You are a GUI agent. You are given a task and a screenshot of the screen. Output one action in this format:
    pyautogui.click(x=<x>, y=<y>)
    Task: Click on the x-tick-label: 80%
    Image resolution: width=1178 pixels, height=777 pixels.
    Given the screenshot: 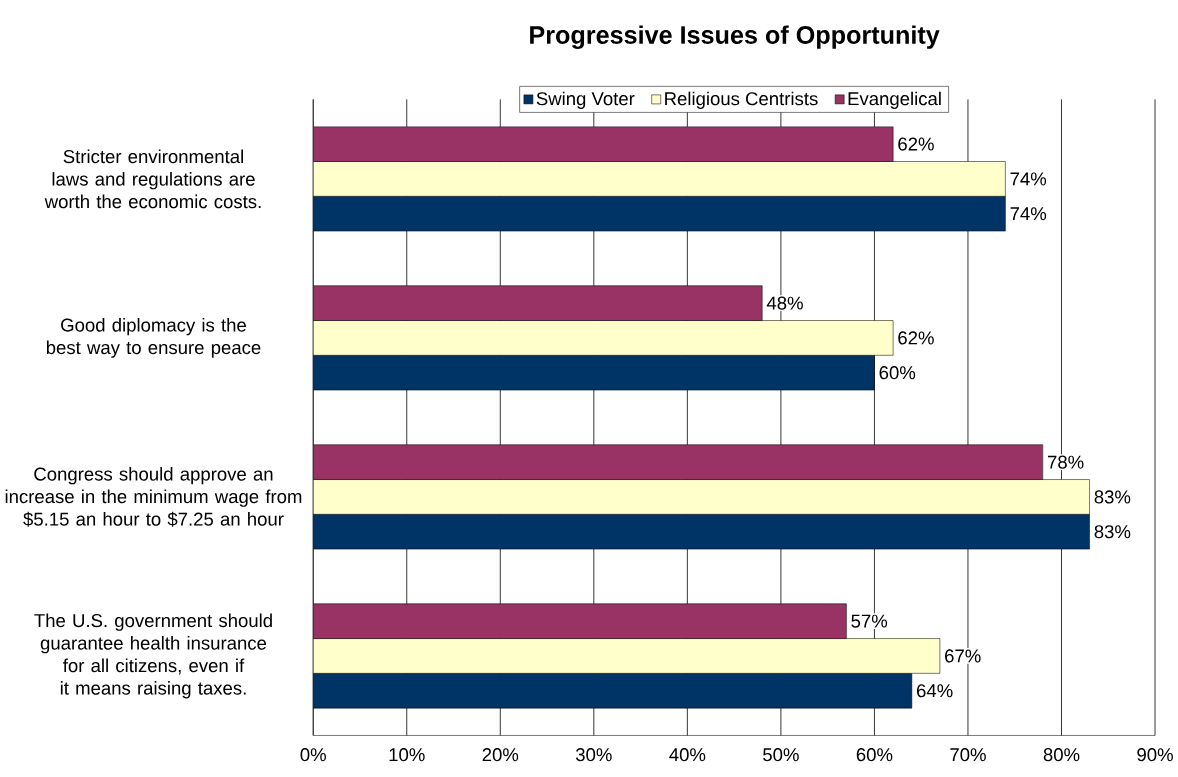 What is the action you would take?
    pyautogui.click(x=1061, y=754)
    